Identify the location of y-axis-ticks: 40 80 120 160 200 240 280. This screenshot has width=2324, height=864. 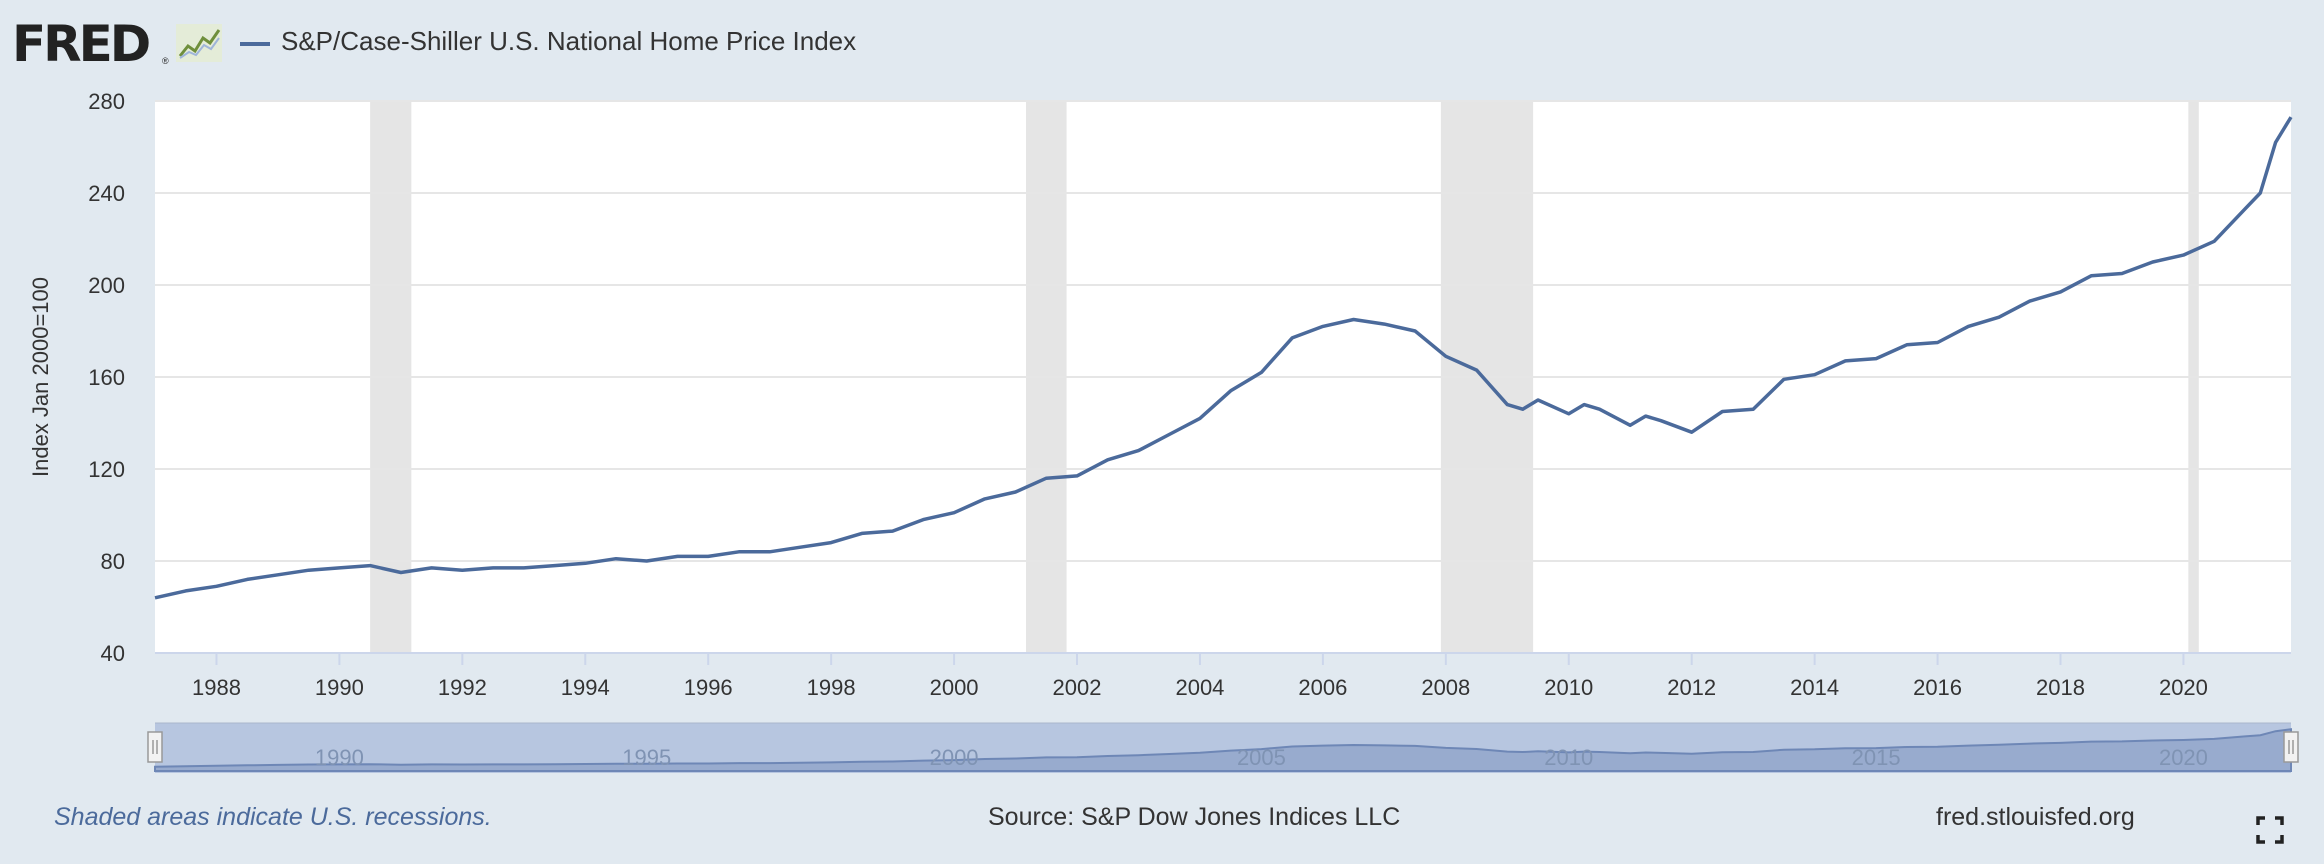
(106, 377).